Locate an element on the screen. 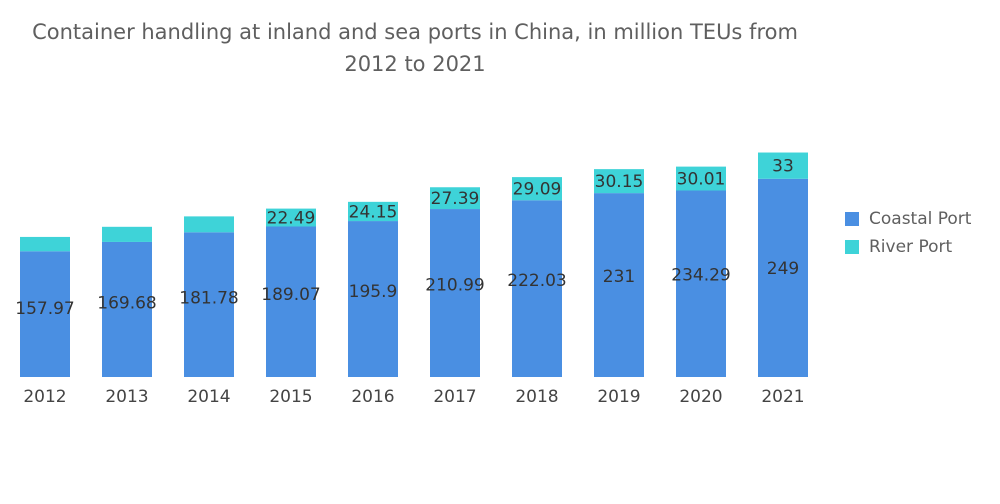 The image size is (1000, 504). bar-coastal-port-2017 is located at coordinates (455, 293).